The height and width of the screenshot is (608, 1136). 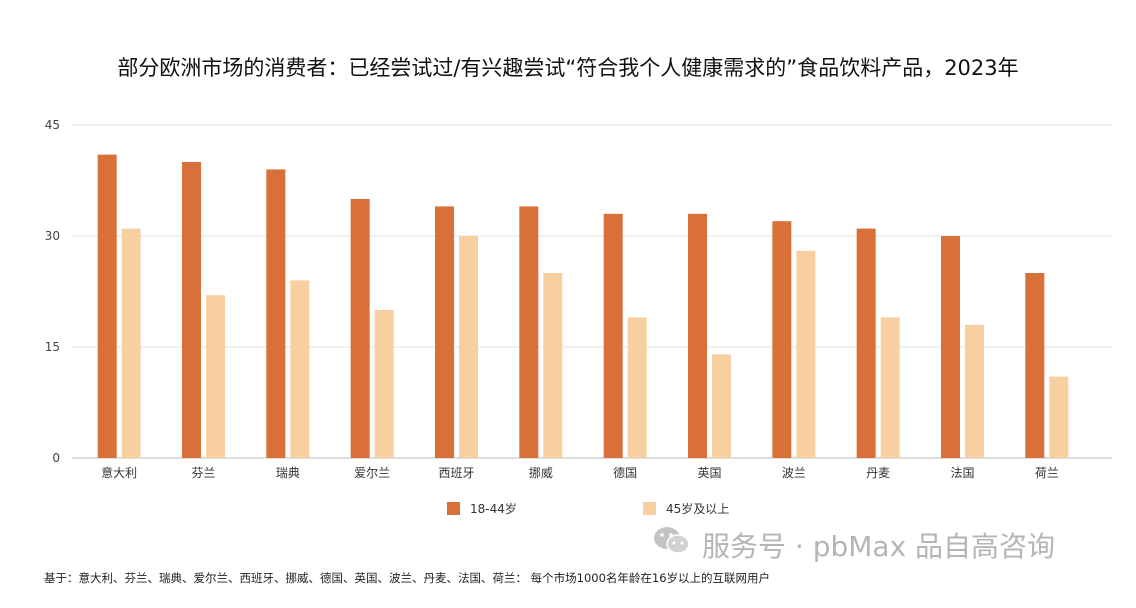 I want to click on legend-label-45plus: 45岁及以上, so click(x=698, y=509).